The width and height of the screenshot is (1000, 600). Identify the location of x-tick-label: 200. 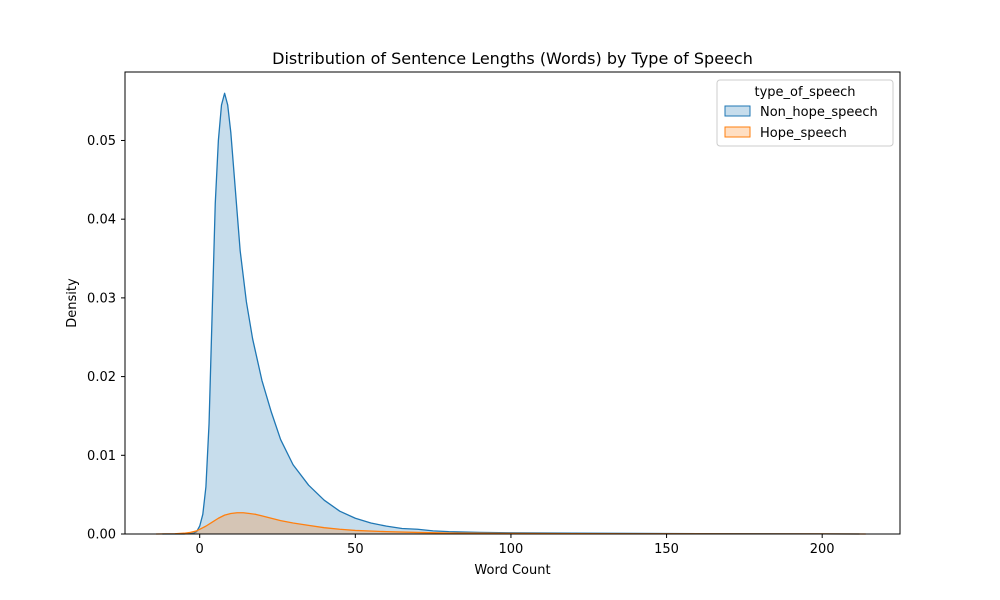
(822, 549).